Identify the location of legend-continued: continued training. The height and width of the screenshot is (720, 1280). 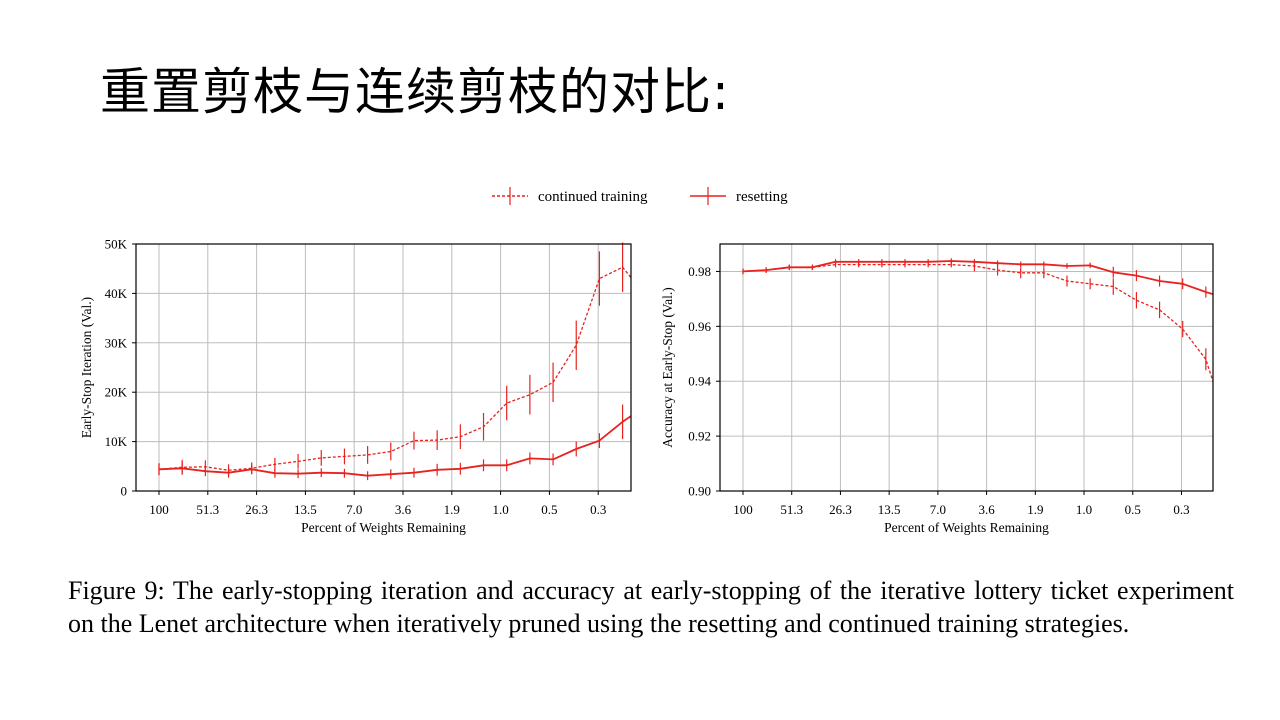
(570, 196).